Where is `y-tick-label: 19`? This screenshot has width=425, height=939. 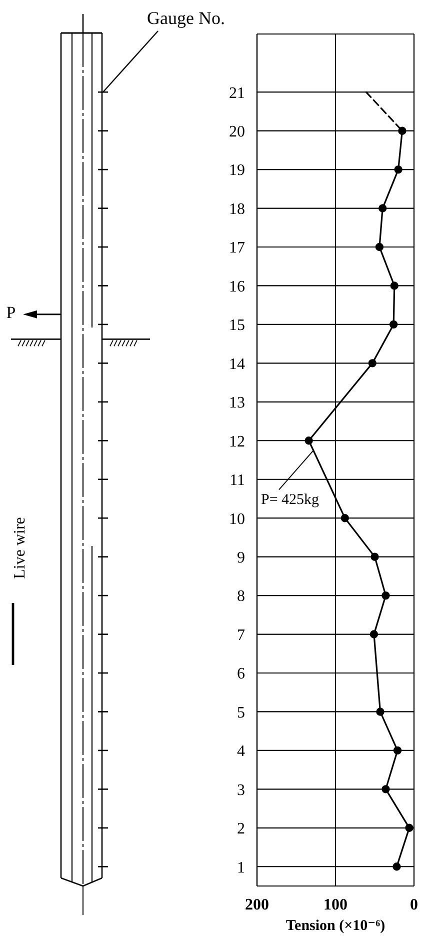 y-tick-label: 19 is located at coordinates (237, 171).